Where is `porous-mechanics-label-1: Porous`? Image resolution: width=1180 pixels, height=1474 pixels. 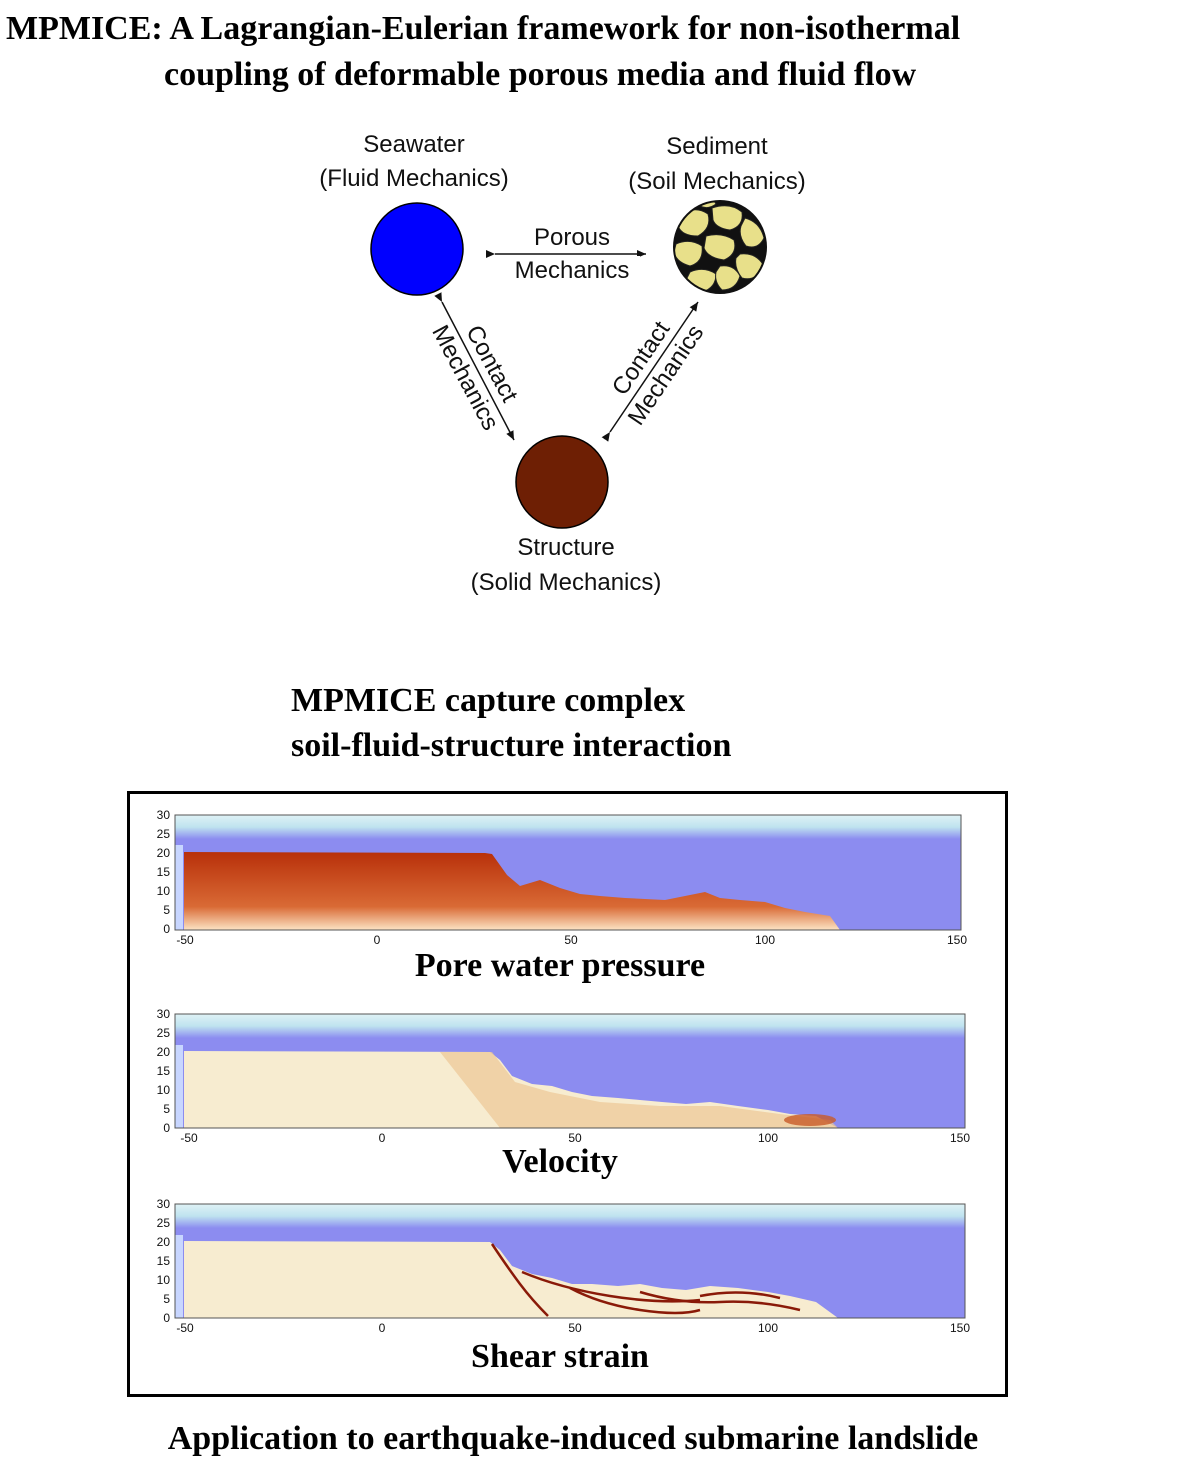 porous-mechanics-label-1: Porous is located at coordinates (572, 237).